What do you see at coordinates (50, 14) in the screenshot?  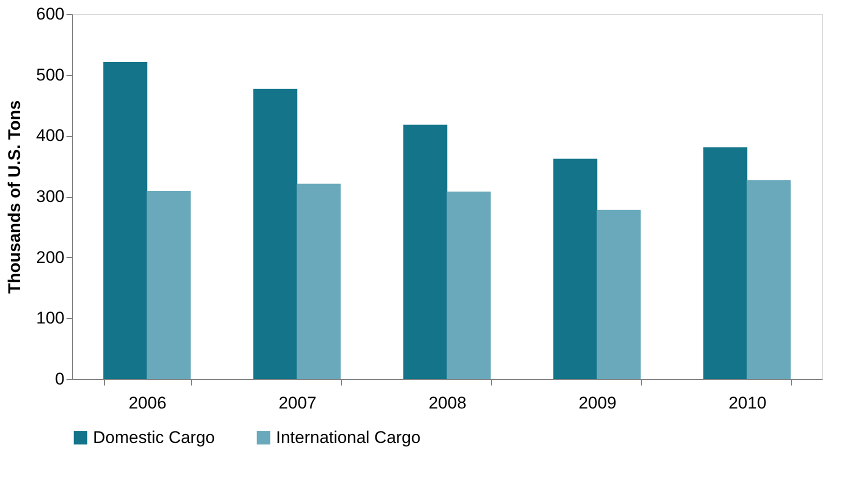 I see `y-tick-label: 600` at bounding box center [50, 14].